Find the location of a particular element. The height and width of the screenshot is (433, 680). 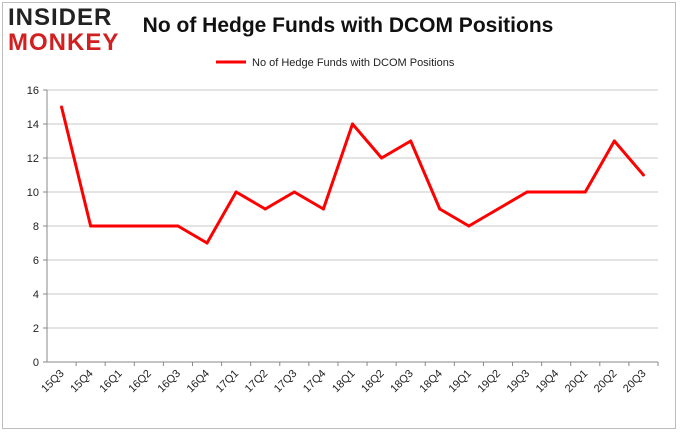

chart-title: No of Hedge Funds with DCOM Positions is located at coordinates (348, 25).